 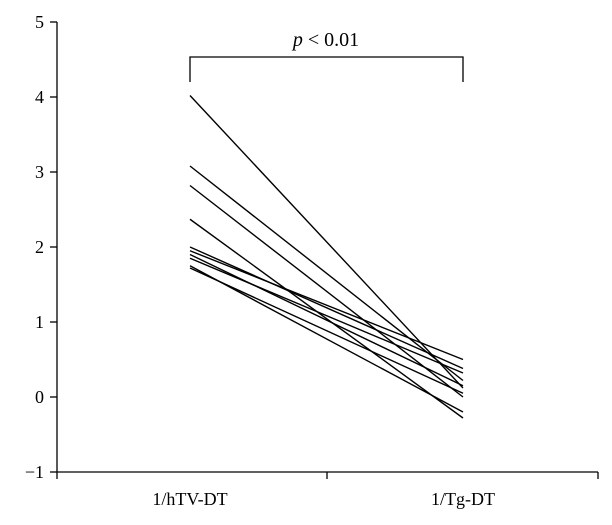 I want to click on x-ticks: 1/hTV-DT 1/Tg-DT, so click(x=327, y=490).